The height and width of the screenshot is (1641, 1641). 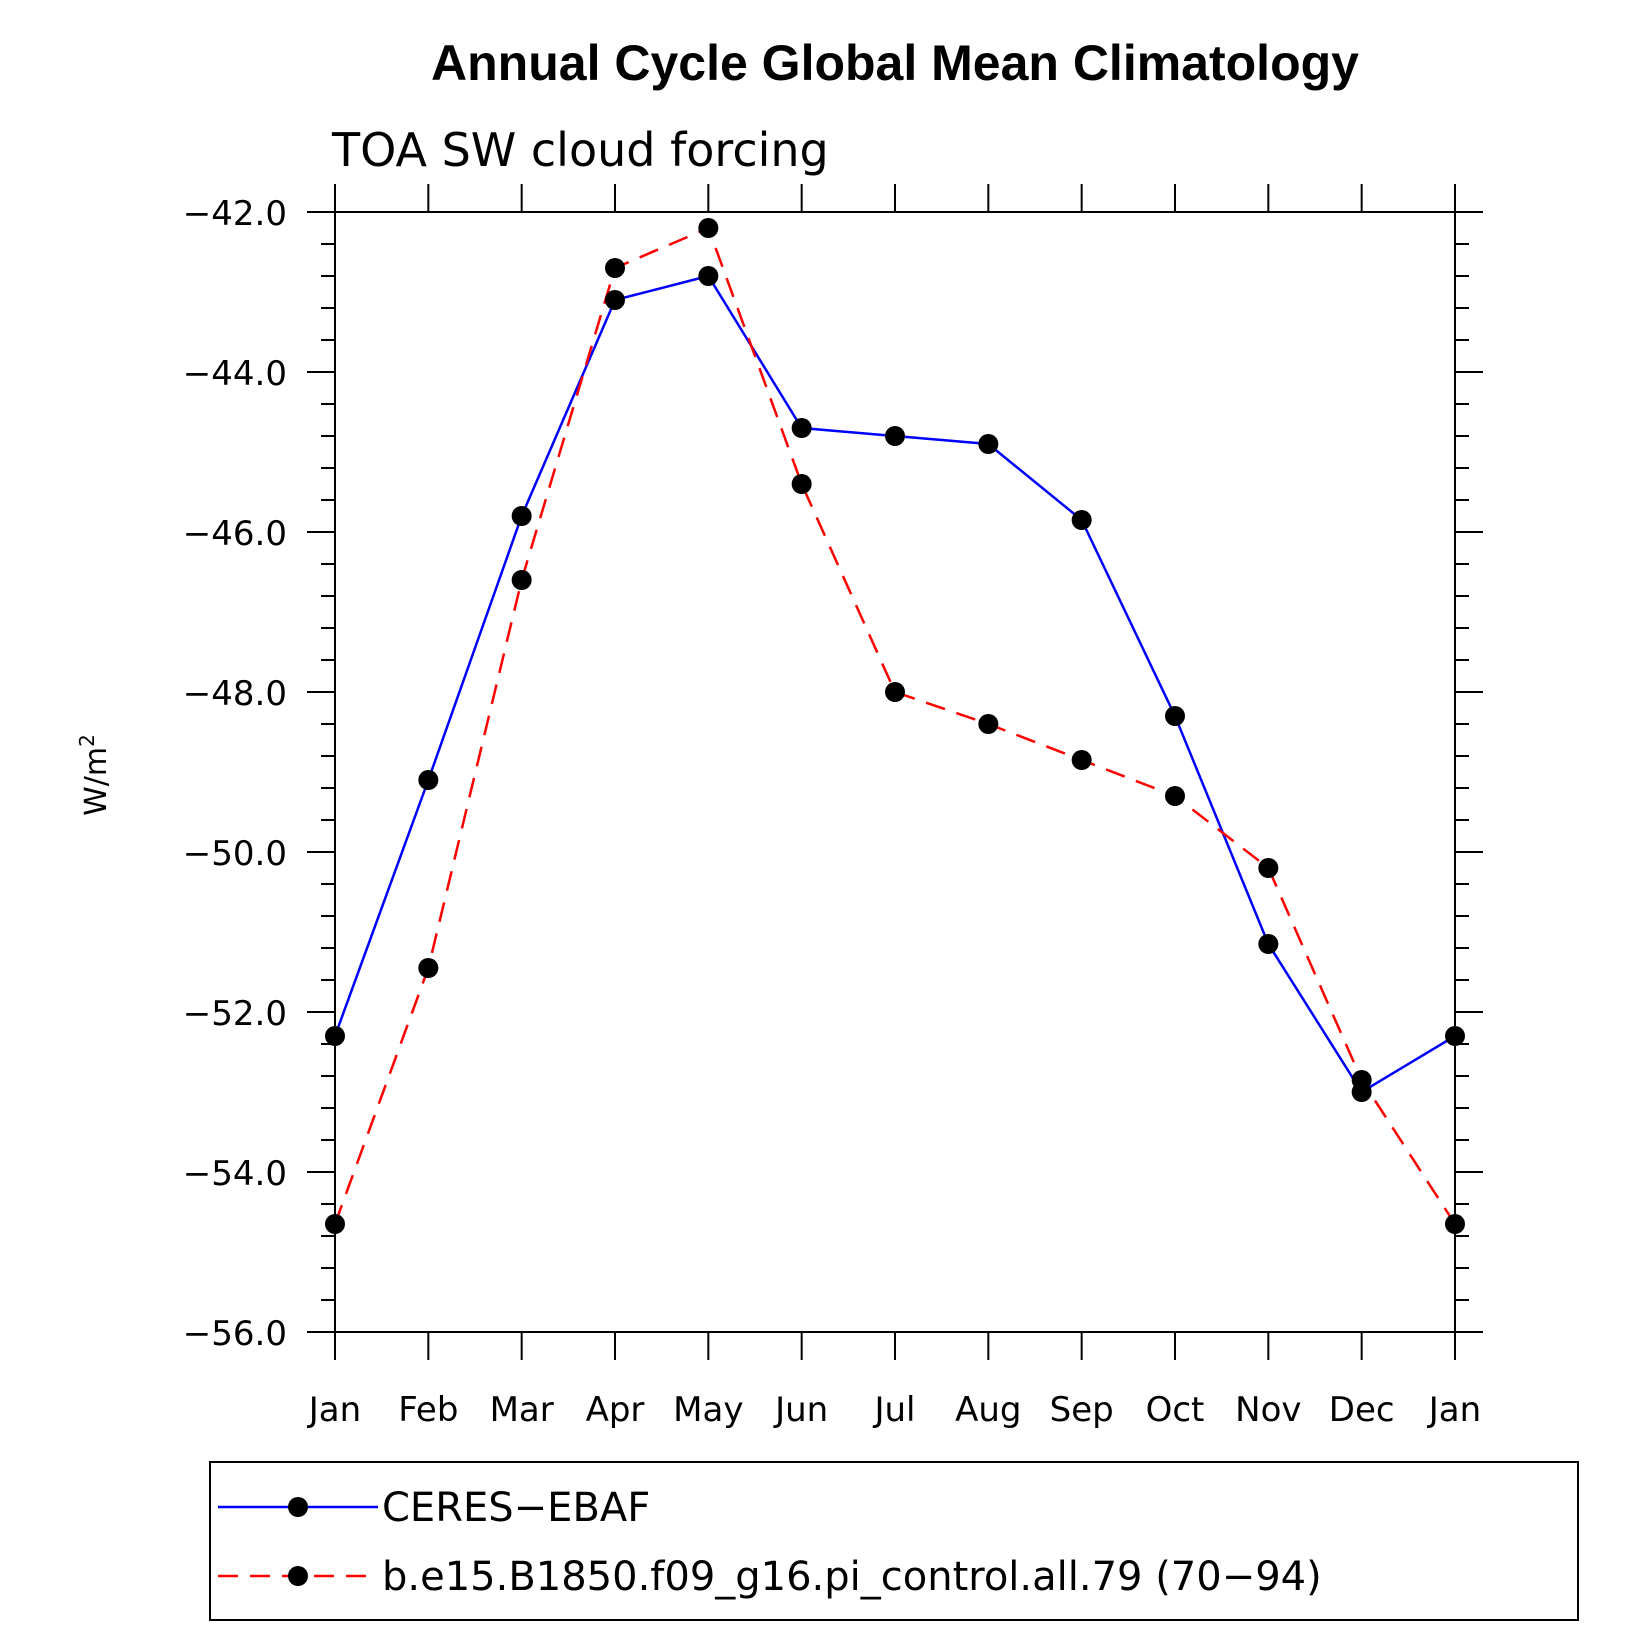 What do you see at coordinates (428, 1410) in the screenshot?
I see `x-tick-label: Feb` at bounding box center [428, 1410].